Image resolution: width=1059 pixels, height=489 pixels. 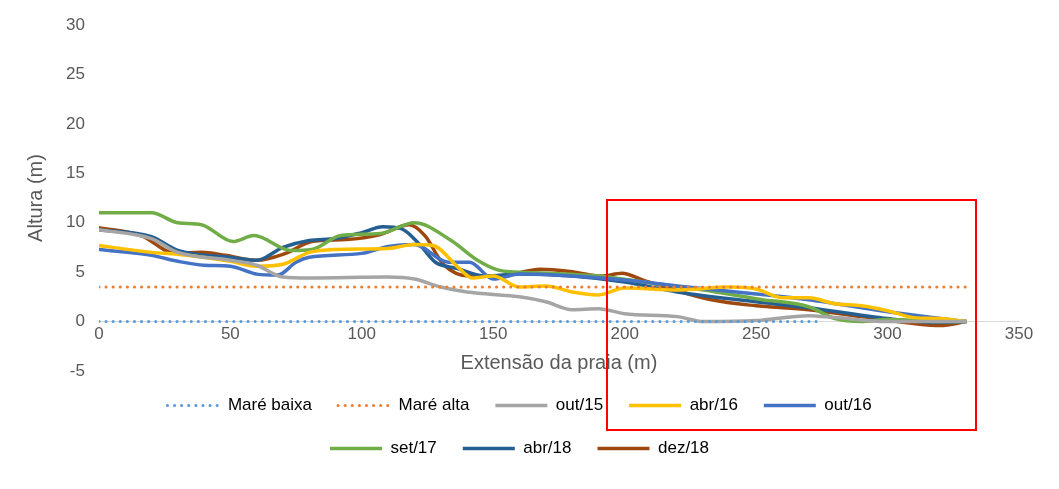 I want to click on y-tick-label: -5, so click(x=77, y=370).